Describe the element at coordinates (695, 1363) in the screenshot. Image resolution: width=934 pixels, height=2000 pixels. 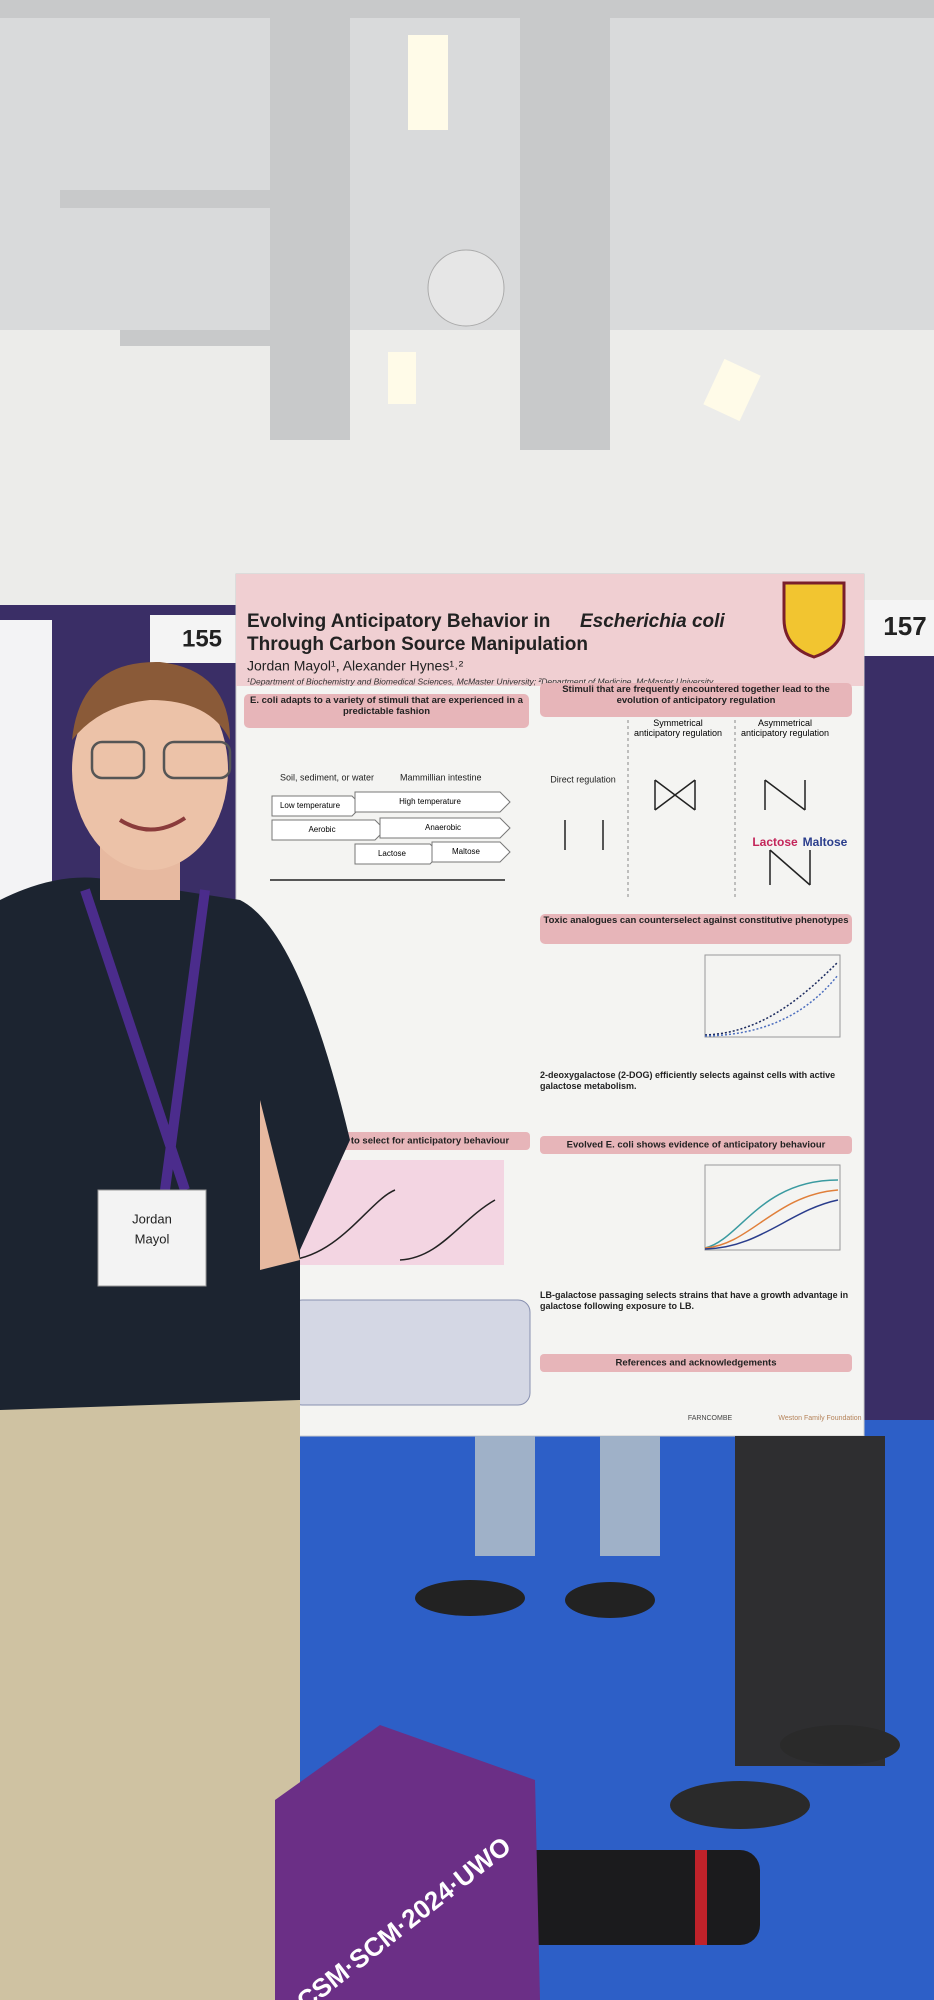
I see `section-header: References and acknowledgements` at that location.